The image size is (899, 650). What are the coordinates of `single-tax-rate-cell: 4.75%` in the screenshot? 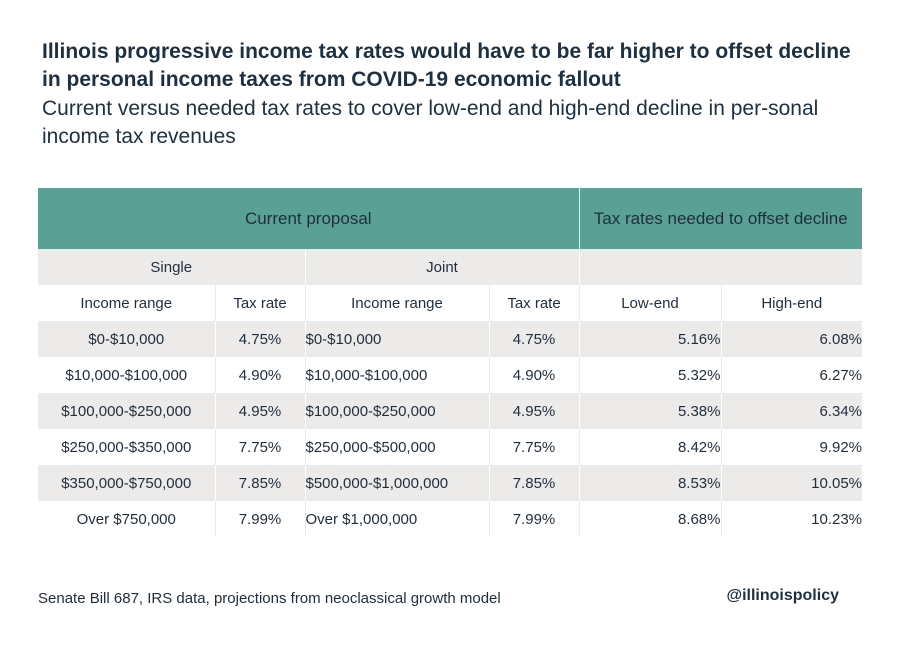 It's located at (260, 339).